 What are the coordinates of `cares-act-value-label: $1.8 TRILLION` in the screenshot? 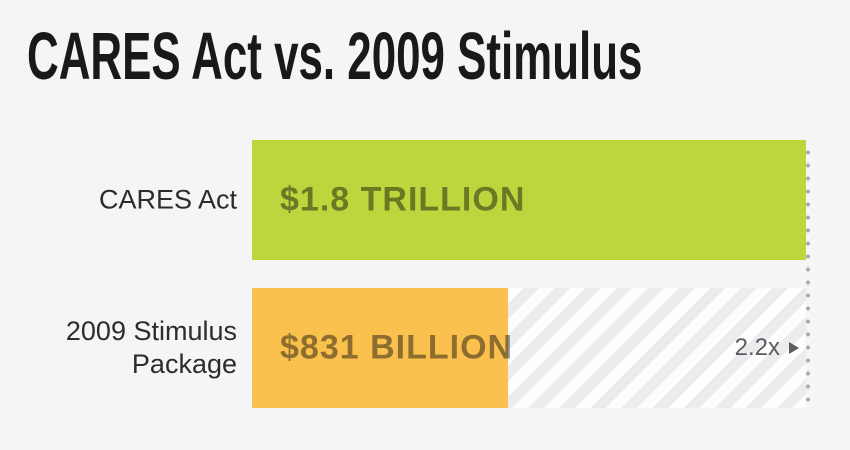 It's located at (403, 199).